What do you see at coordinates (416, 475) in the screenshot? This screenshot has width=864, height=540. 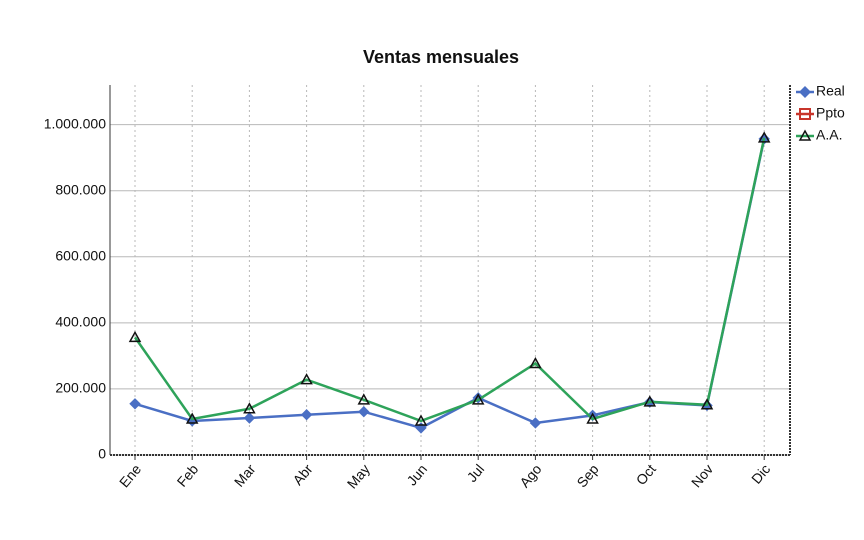 I see `x-tick-label: Jun` at bounding box center [416, 475].